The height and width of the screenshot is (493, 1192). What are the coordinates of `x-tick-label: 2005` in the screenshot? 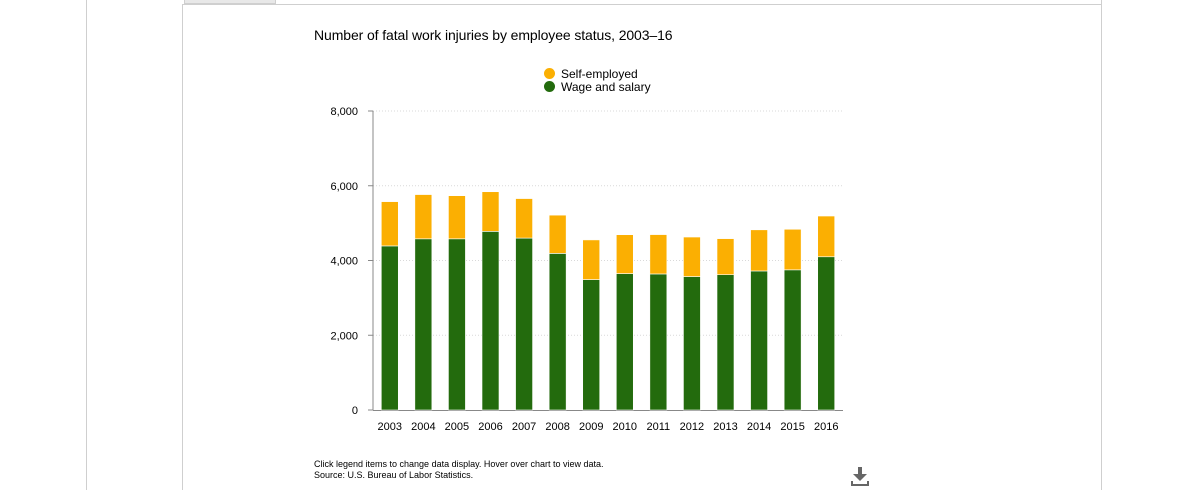 It's located at (457, 427).